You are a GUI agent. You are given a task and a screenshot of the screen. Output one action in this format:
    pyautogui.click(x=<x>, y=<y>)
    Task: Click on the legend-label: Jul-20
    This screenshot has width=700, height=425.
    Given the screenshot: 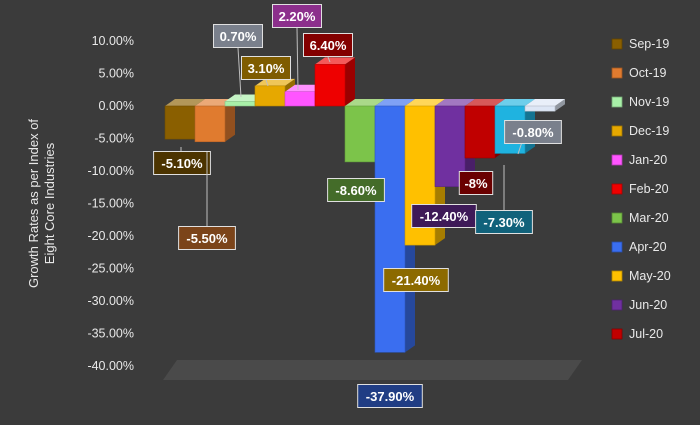 What is the action you would take?
    pyautogui.click(x=646, y=334)
    